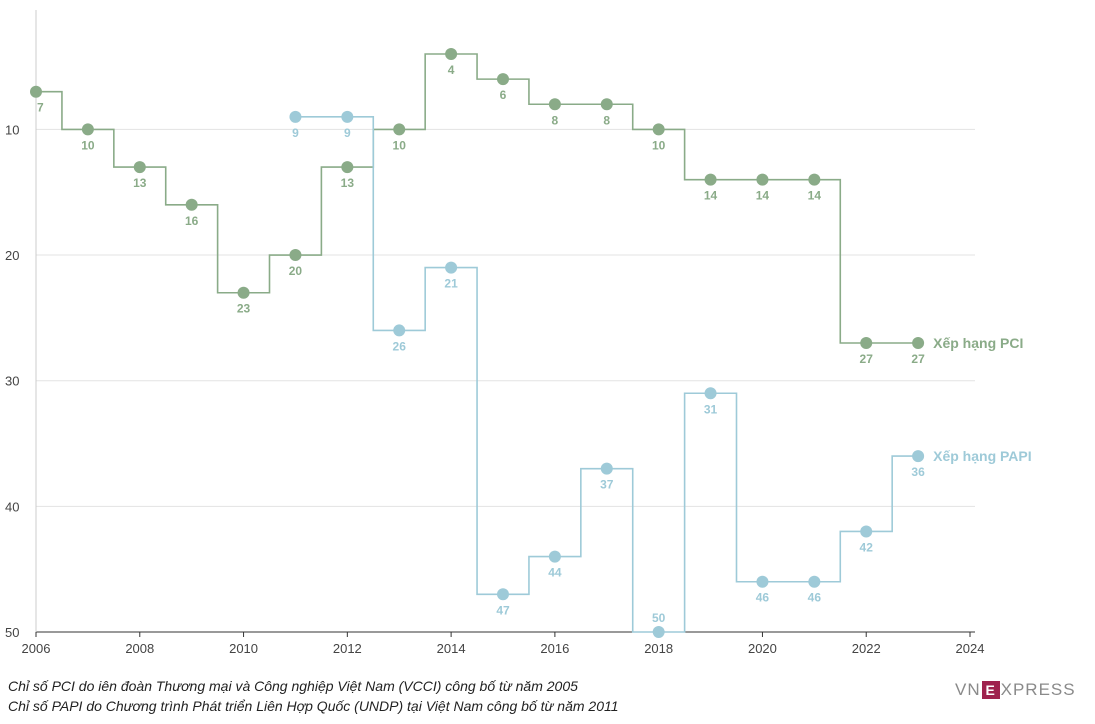 The width and height of the screenshot is (1095, 724). What do you see at coordinates (139, 167) in the screenshot?
I see `data-point-2008` at bounding box center [139, 167].